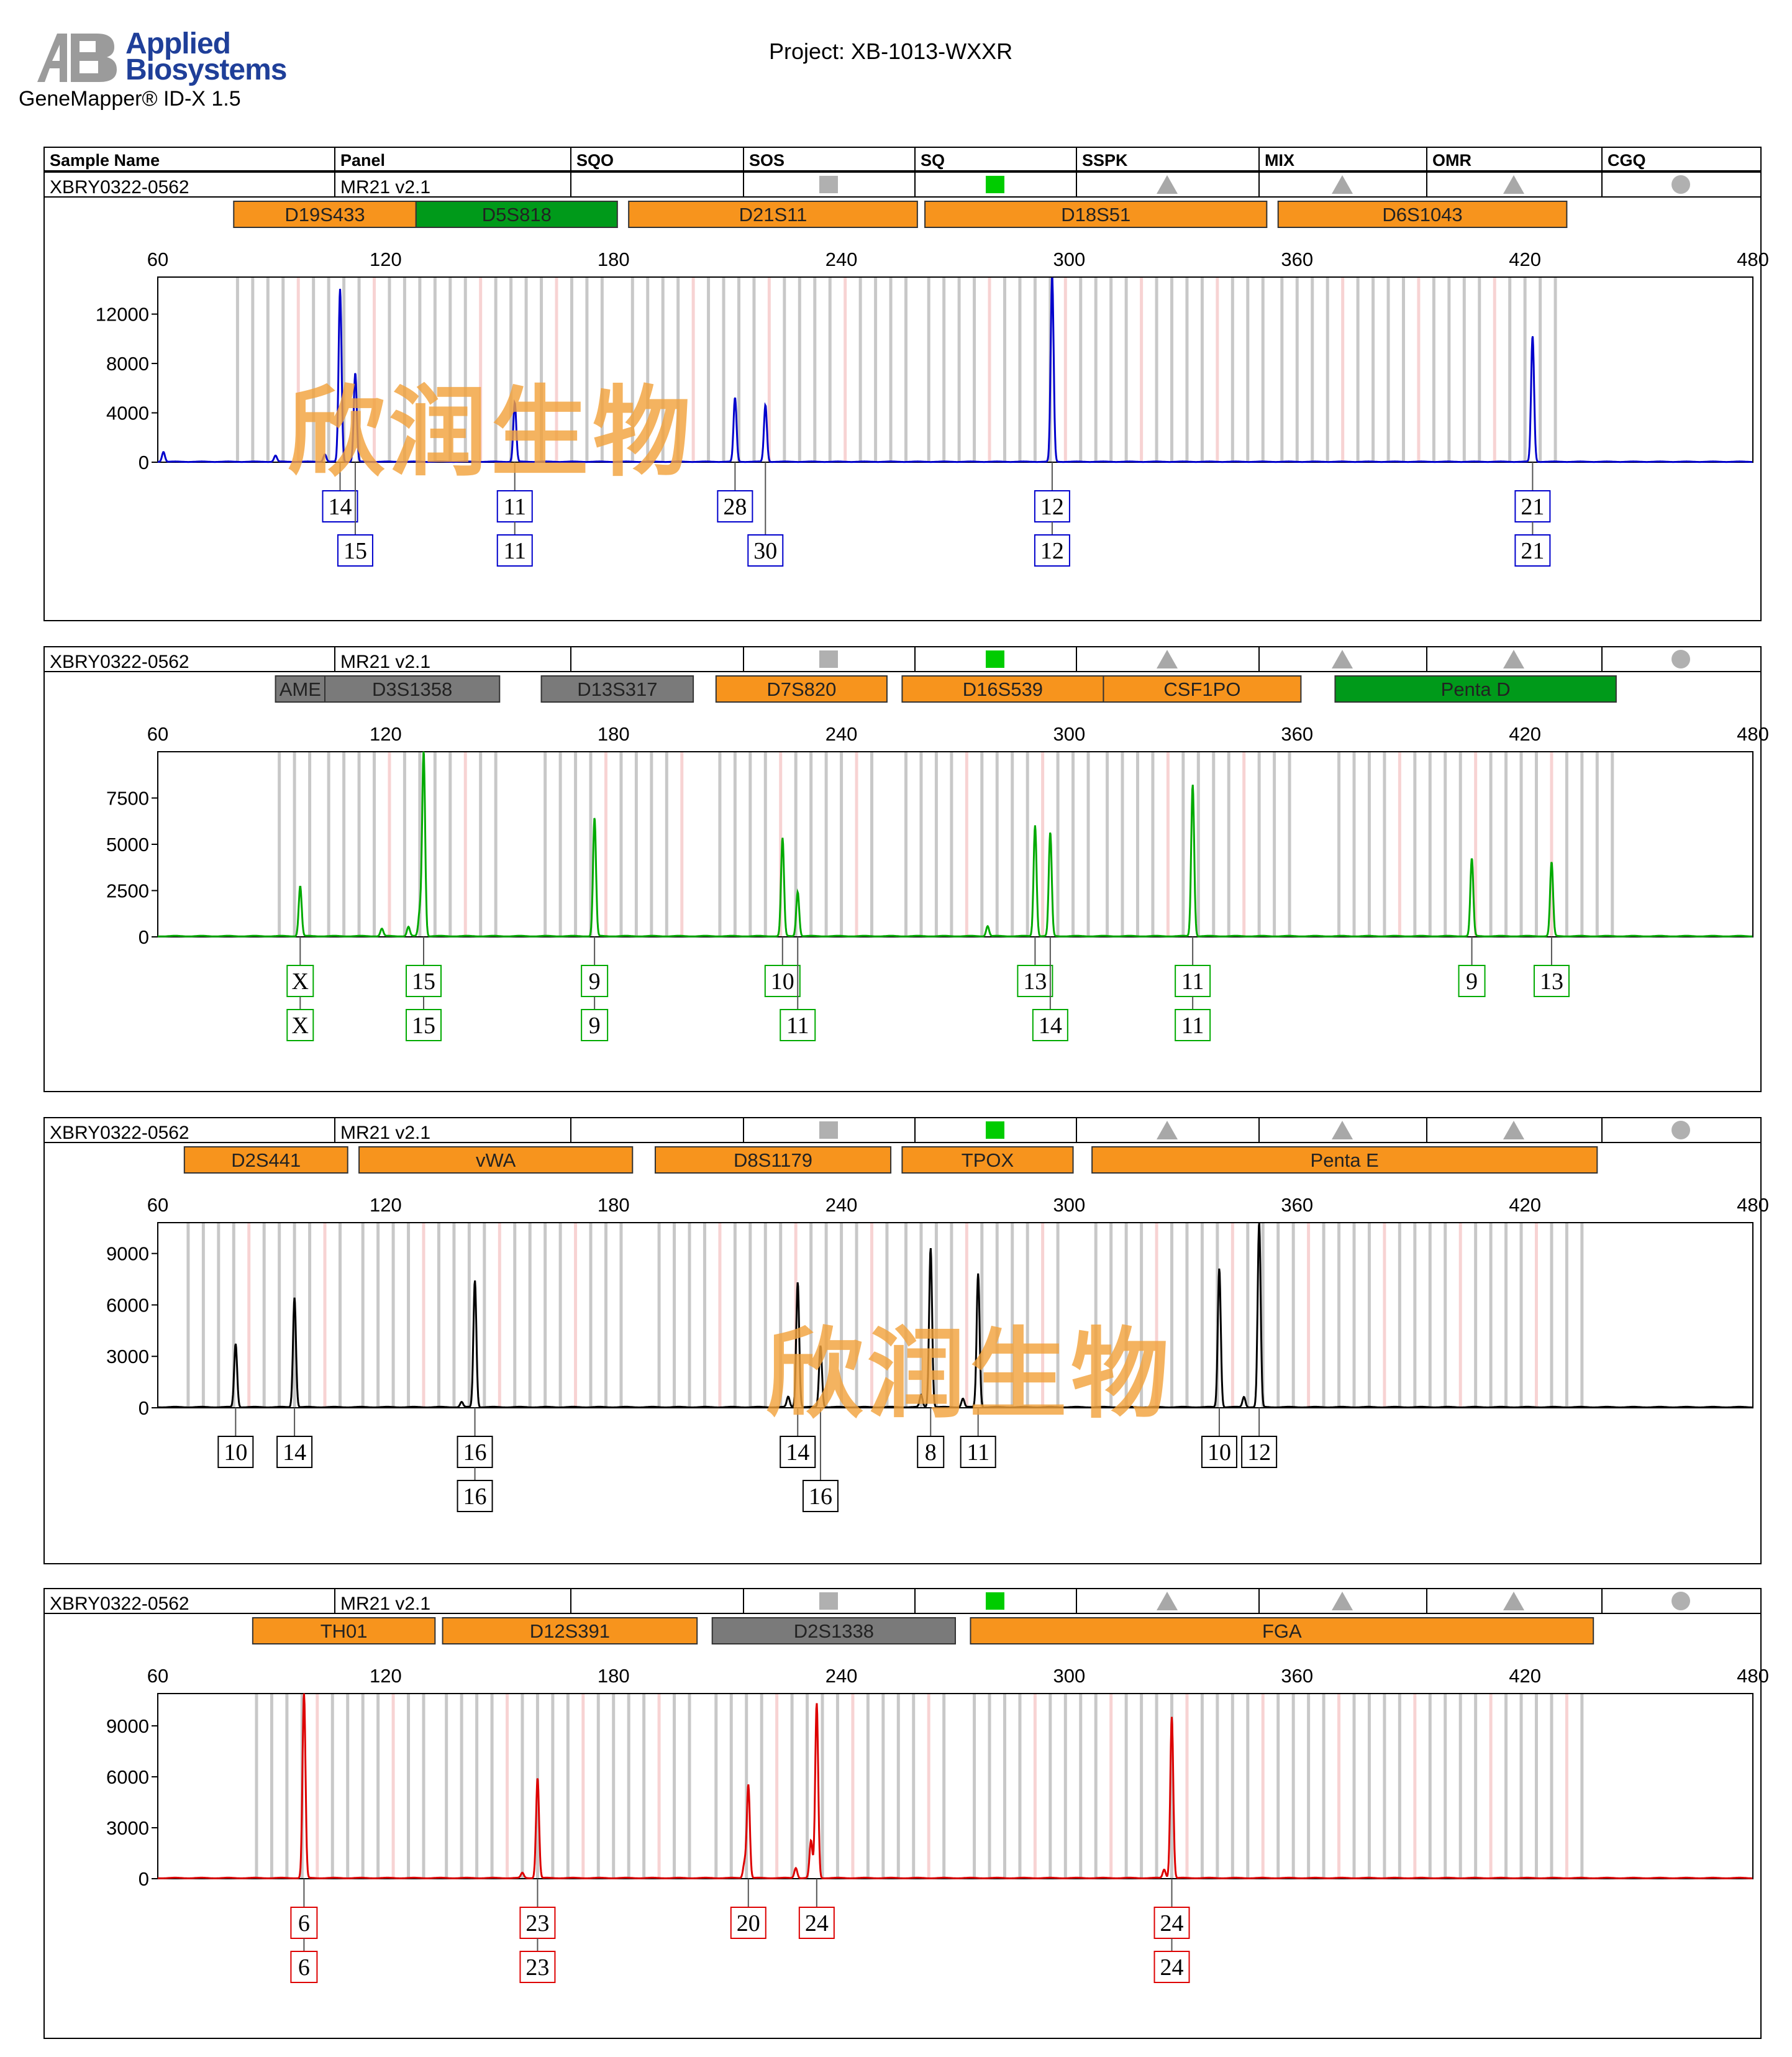  What do you see at coordinates (773, 214) in the screenshot?
I see `locus-label: D21S11` at bounding box center [773, 214].